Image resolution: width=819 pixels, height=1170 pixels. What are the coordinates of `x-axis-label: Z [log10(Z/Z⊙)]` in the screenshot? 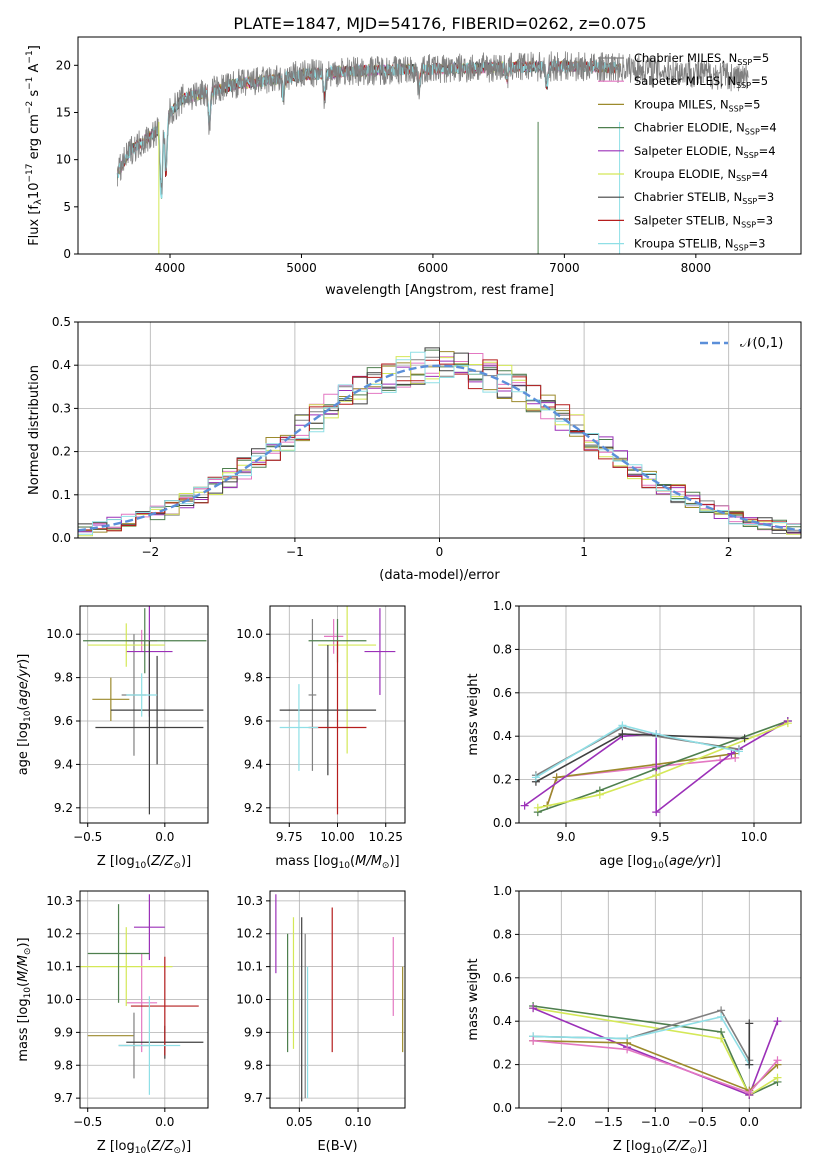 It's located at (660, 1147).